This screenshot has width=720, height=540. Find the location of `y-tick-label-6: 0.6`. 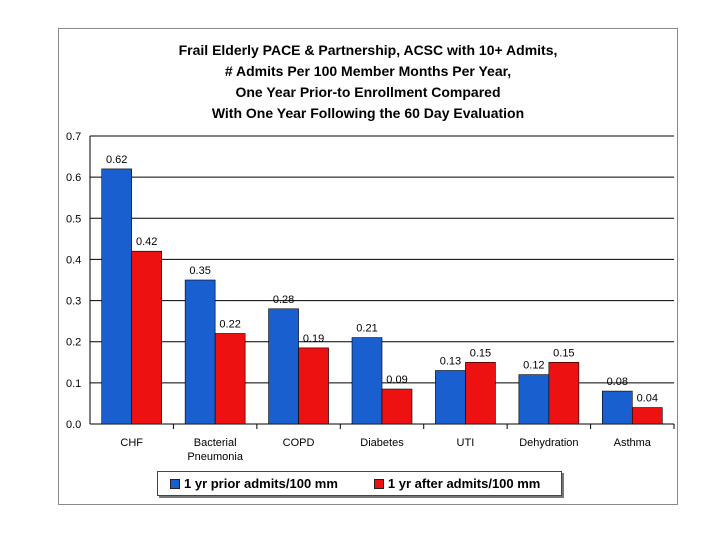

y-tick-label-6: 0.6 is located at coordinates (73, 178).